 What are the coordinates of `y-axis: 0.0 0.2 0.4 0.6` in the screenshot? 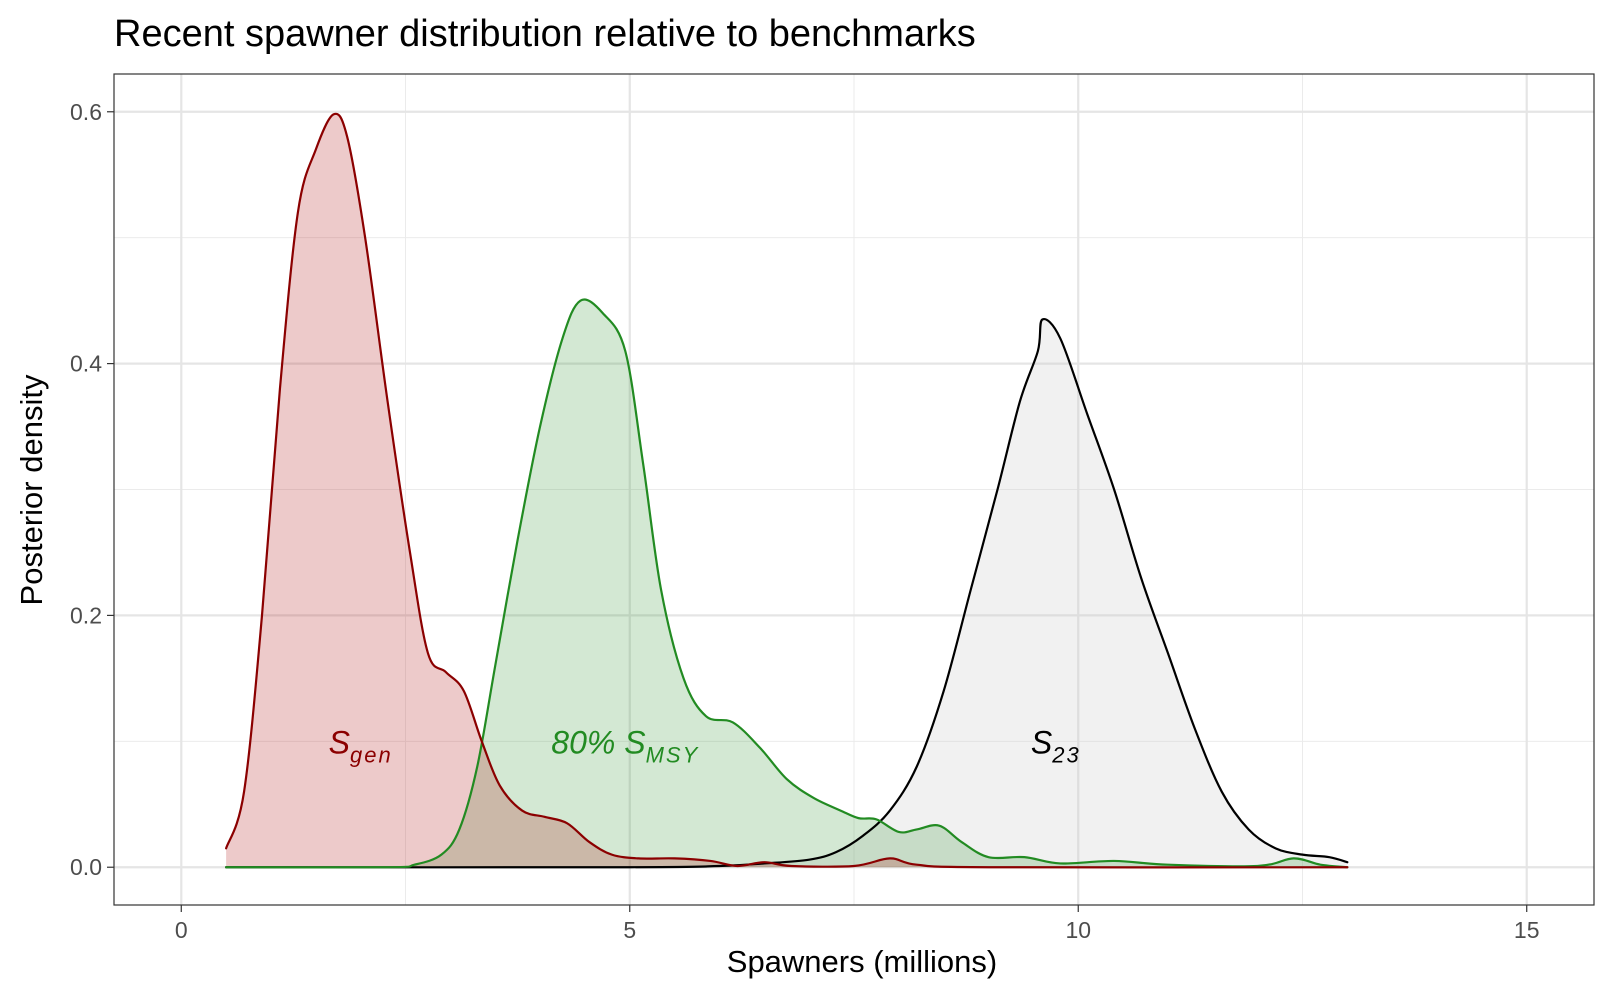 It's located at (92, 489).